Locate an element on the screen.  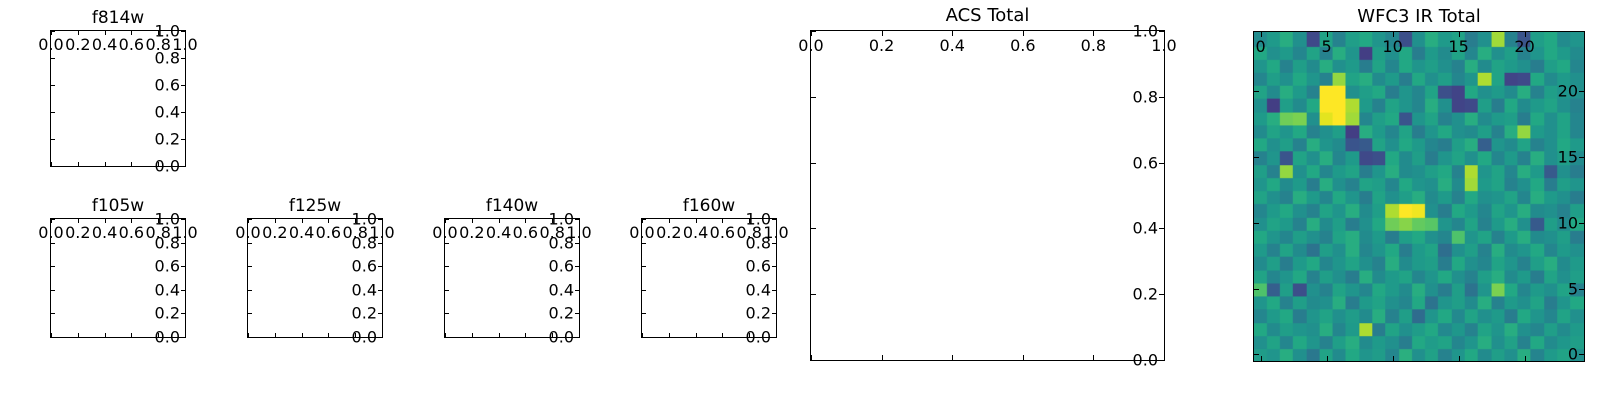
y-tick-label: 0.0 is located at coordinates (364, 337).